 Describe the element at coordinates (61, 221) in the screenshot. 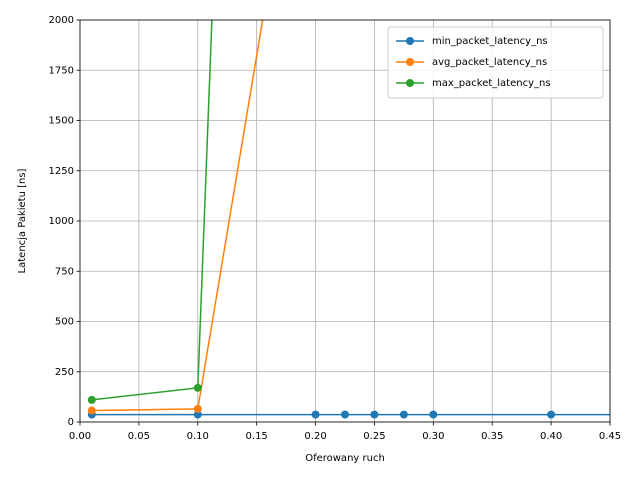

I see `y-tick-label: 1000` at that location.